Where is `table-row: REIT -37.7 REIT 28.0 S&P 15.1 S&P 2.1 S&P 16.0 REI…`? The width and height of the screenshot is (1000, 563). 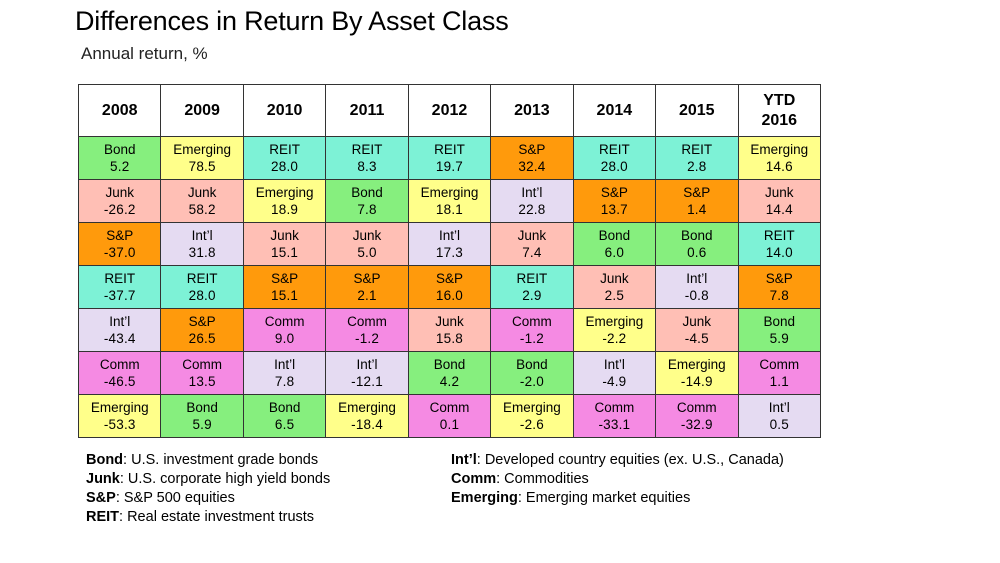 table-row: REIT -37.7 REIT 28.0 S&P 15.1 S&P 2.1 S&P 16.0 REI… is located at coordinates (449, 287).